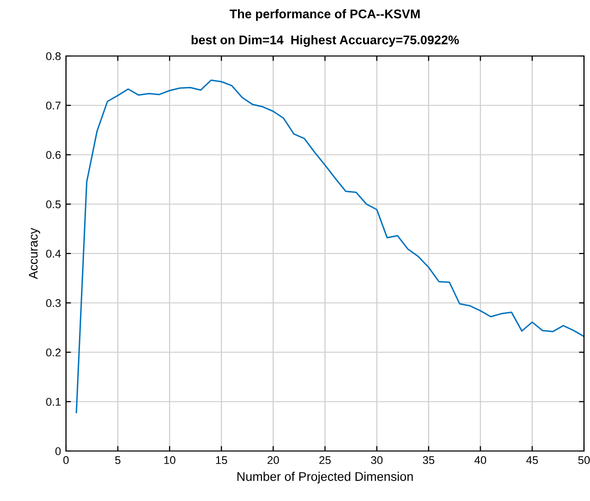 Image resolution: width=590 pixels, height=501 pixels. I want to click on y-tick-label: 0.4, so click(53, 254).